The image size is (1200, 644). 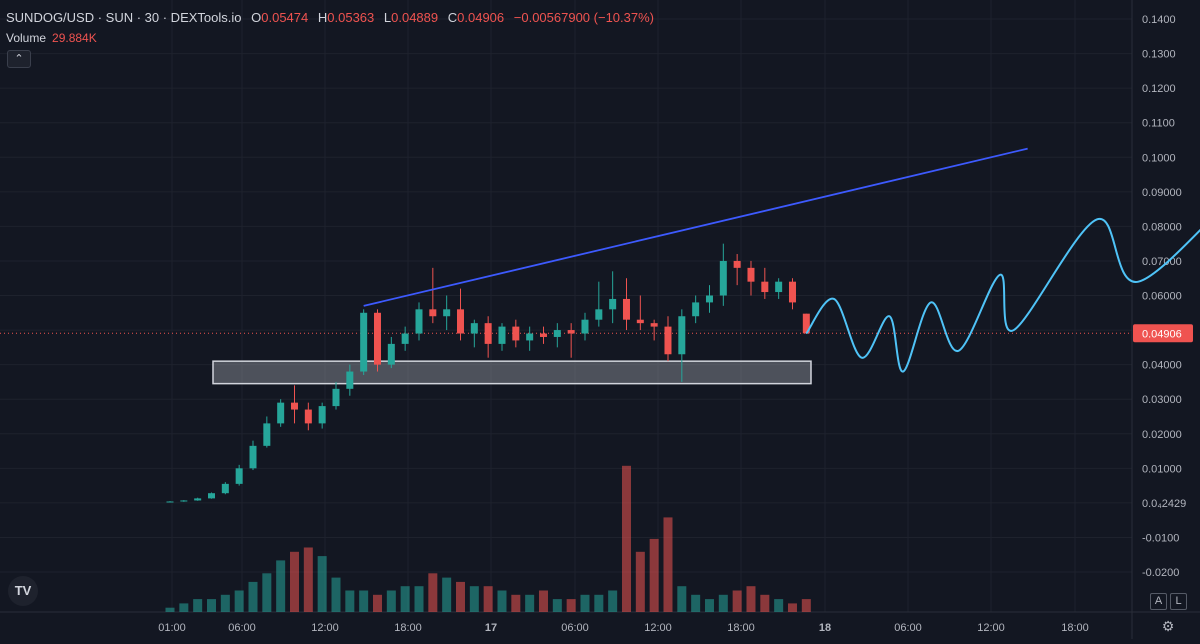 I want to click on y-tick-label: 0.1000, so click(x=1159, y=158).